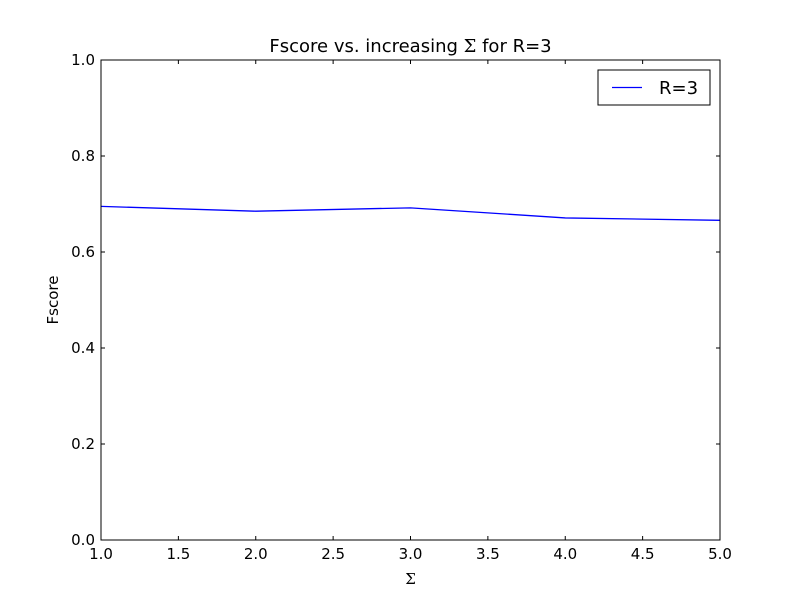 Image resolution: width=800 pixels, height=600 pixels. Describe the element at coordinates (83, 540) in the screenshot. I see `y-tick-label: 0.0` at that location.